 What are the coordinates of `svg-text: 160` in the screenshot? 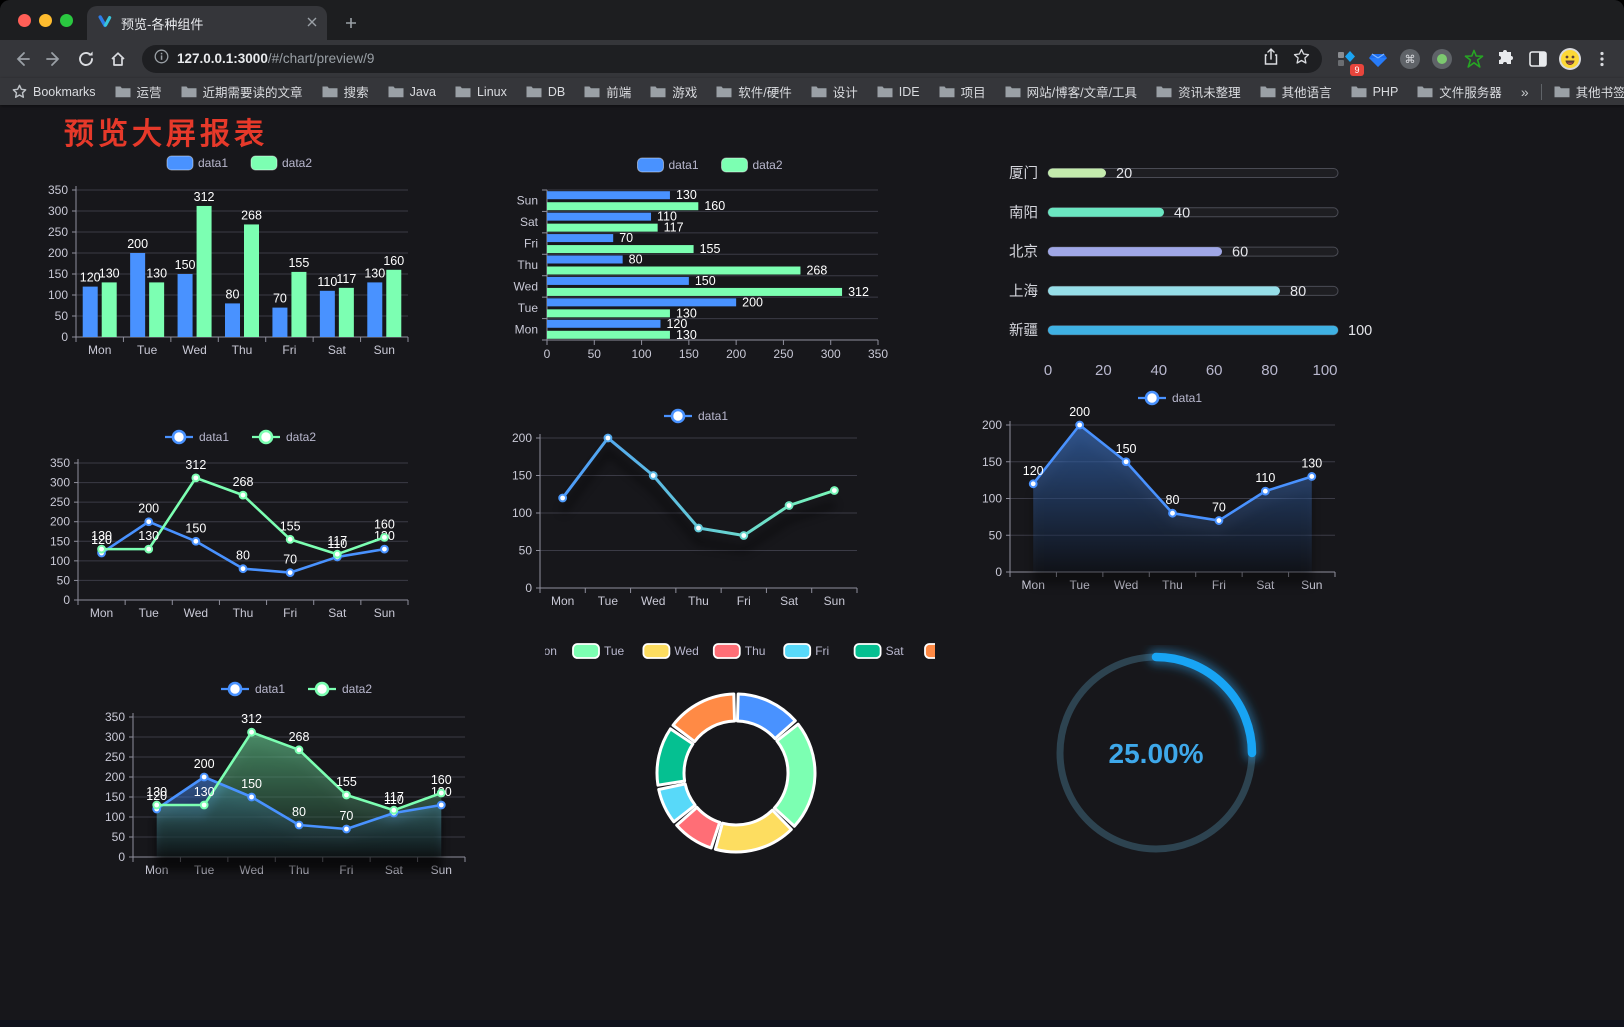 It's located at (714, 206).